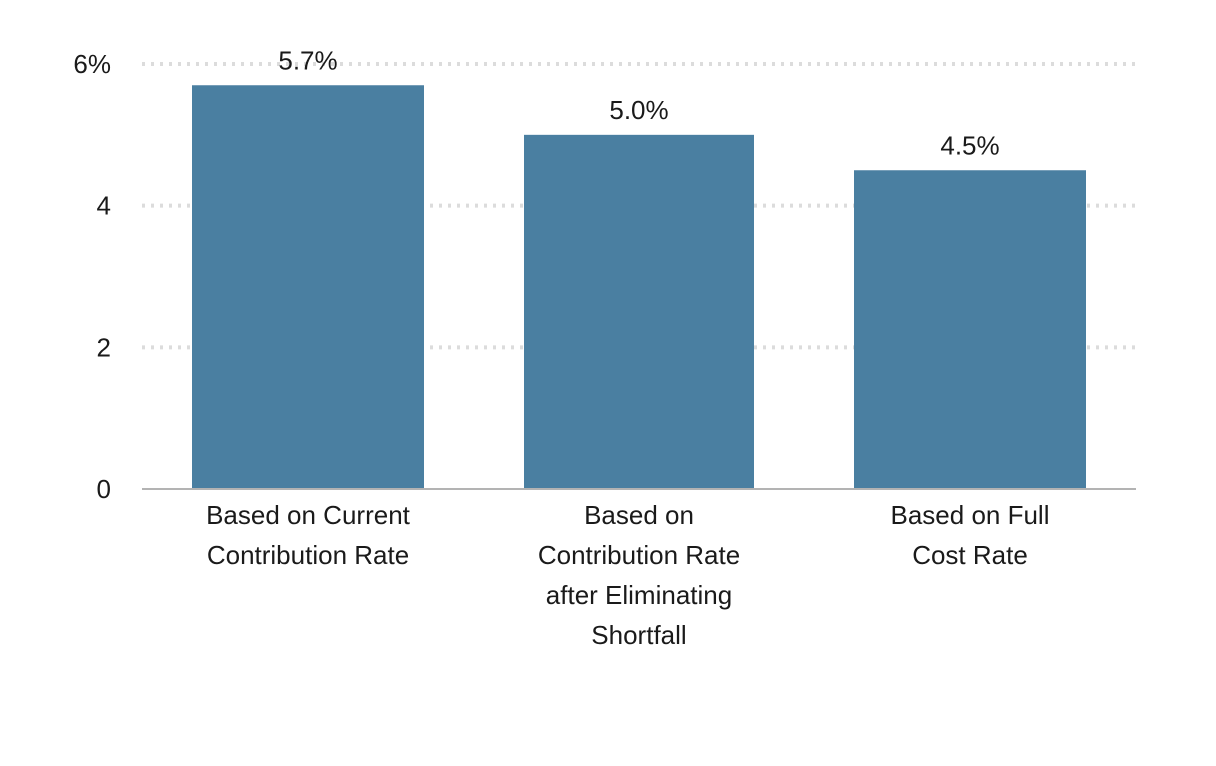 The image size is (1216, 766). What do you see at coordinates (969, 145) in the screenshot?
I see `data-label: 4.5%` at bounding box center [969, 145].